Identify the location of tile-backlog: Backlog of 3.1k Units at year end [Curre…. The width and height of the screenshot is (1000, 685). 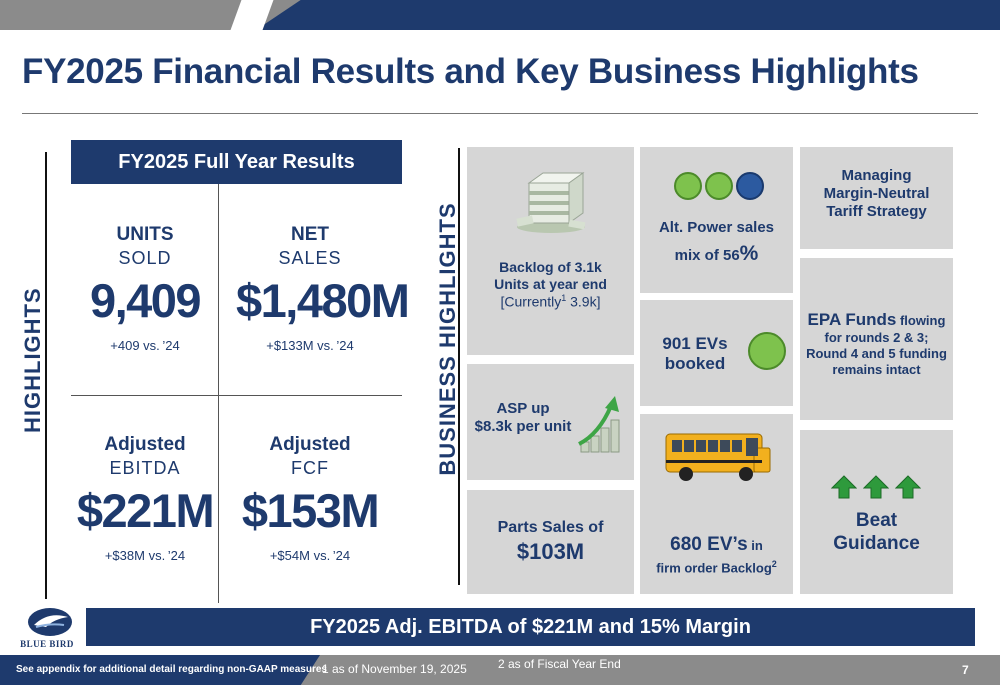
(550, 251).